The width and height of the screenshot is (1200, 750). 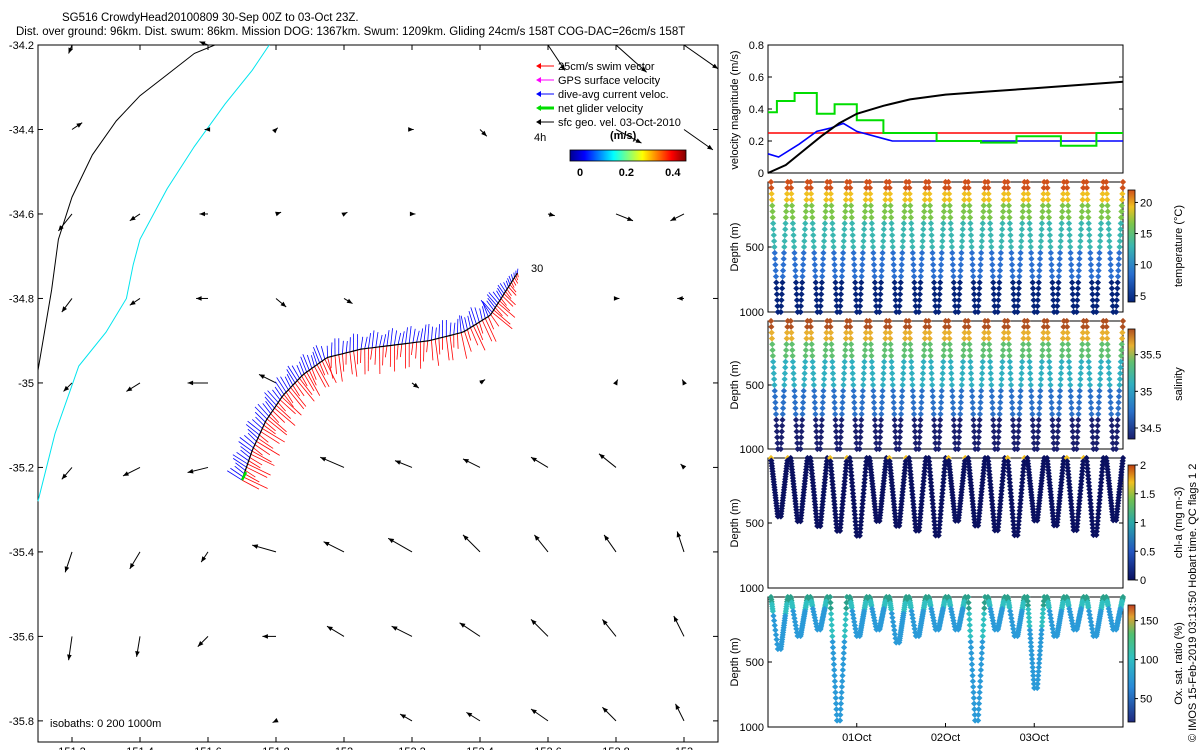 What do you see at coordinates (344, 748) in the screenshot?
I see `map-xtick-label: 152` at bounding box center [344, 748].